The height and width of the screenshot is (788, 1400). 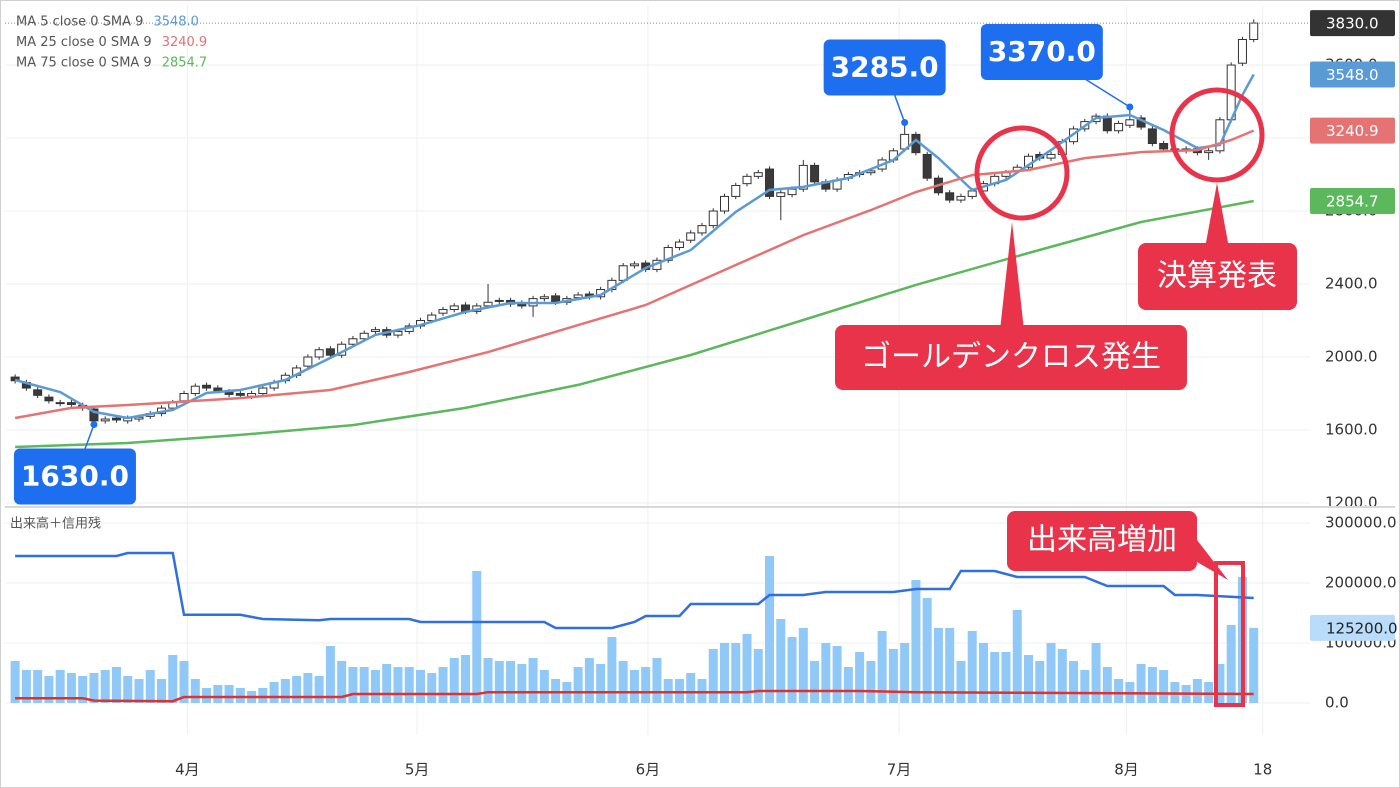 I want to click on x-tick-label: 6月, so click(x=648, y=770).